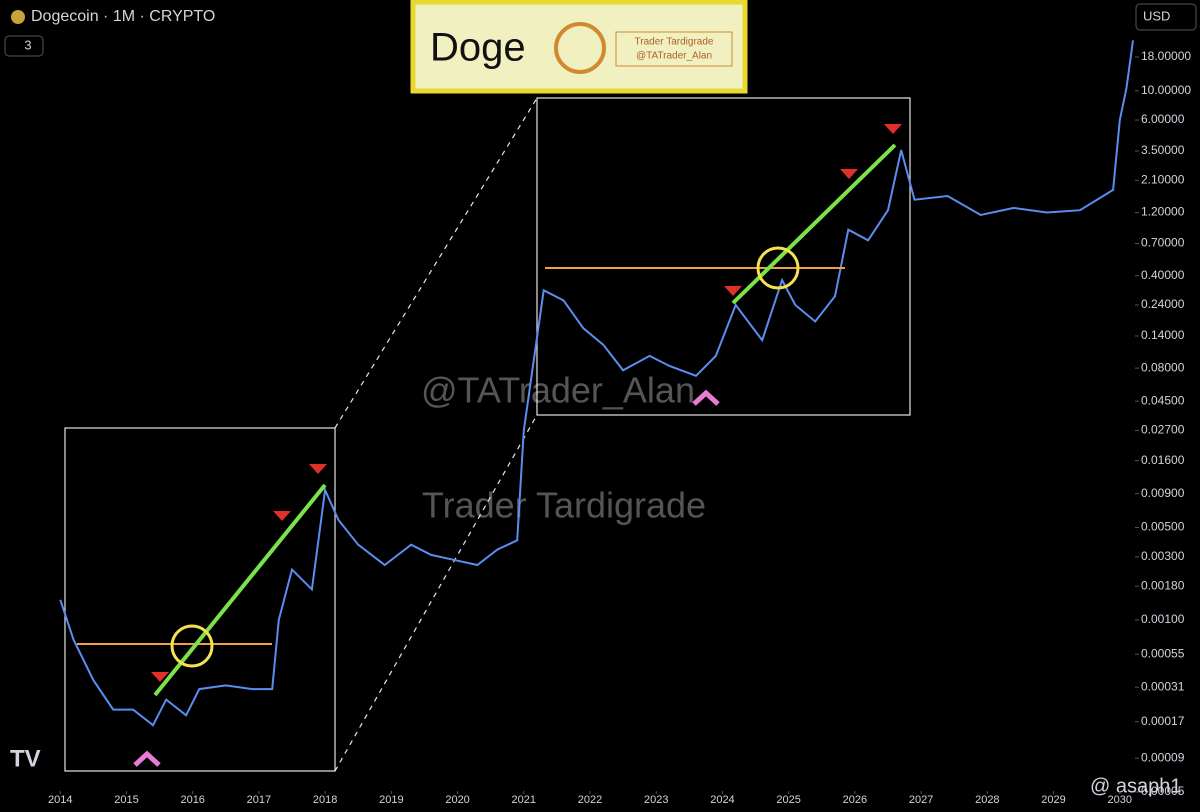 The width and height of the screenshot is (1200, 812). What do you see at coordinates (325, 800) in the screenshot?
I see `x-tick-label: 2018` at bounding box center [325, 800].